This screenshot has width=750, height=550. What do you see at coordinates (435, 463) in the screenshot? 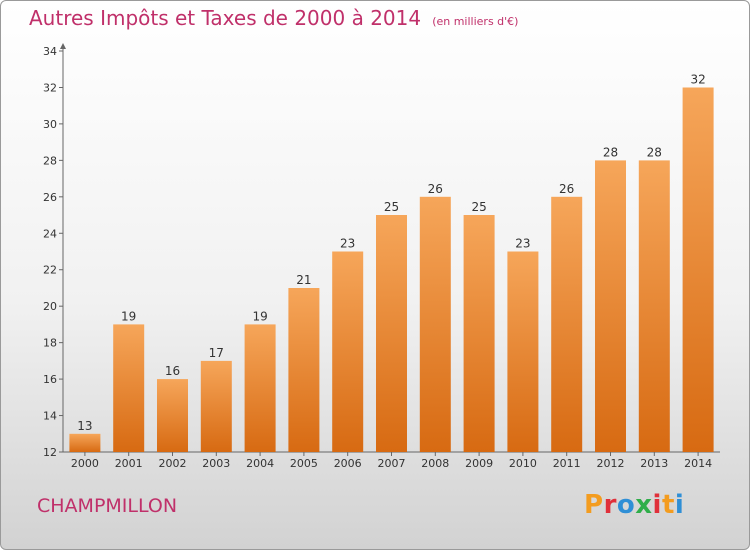
I see `x-tick-label: 2008` at bounding box center [435, 463].